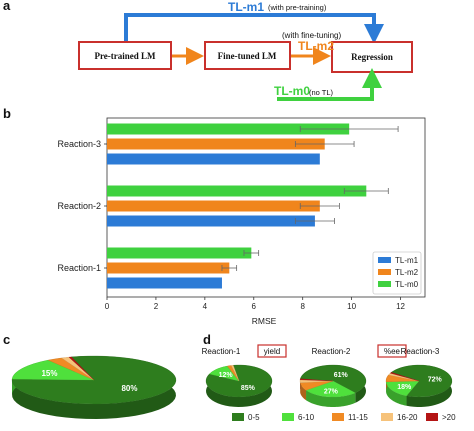  Describe the element at coordinates (404, 387) in the screenshot. I see `pie-value-label: 18%` at that location.